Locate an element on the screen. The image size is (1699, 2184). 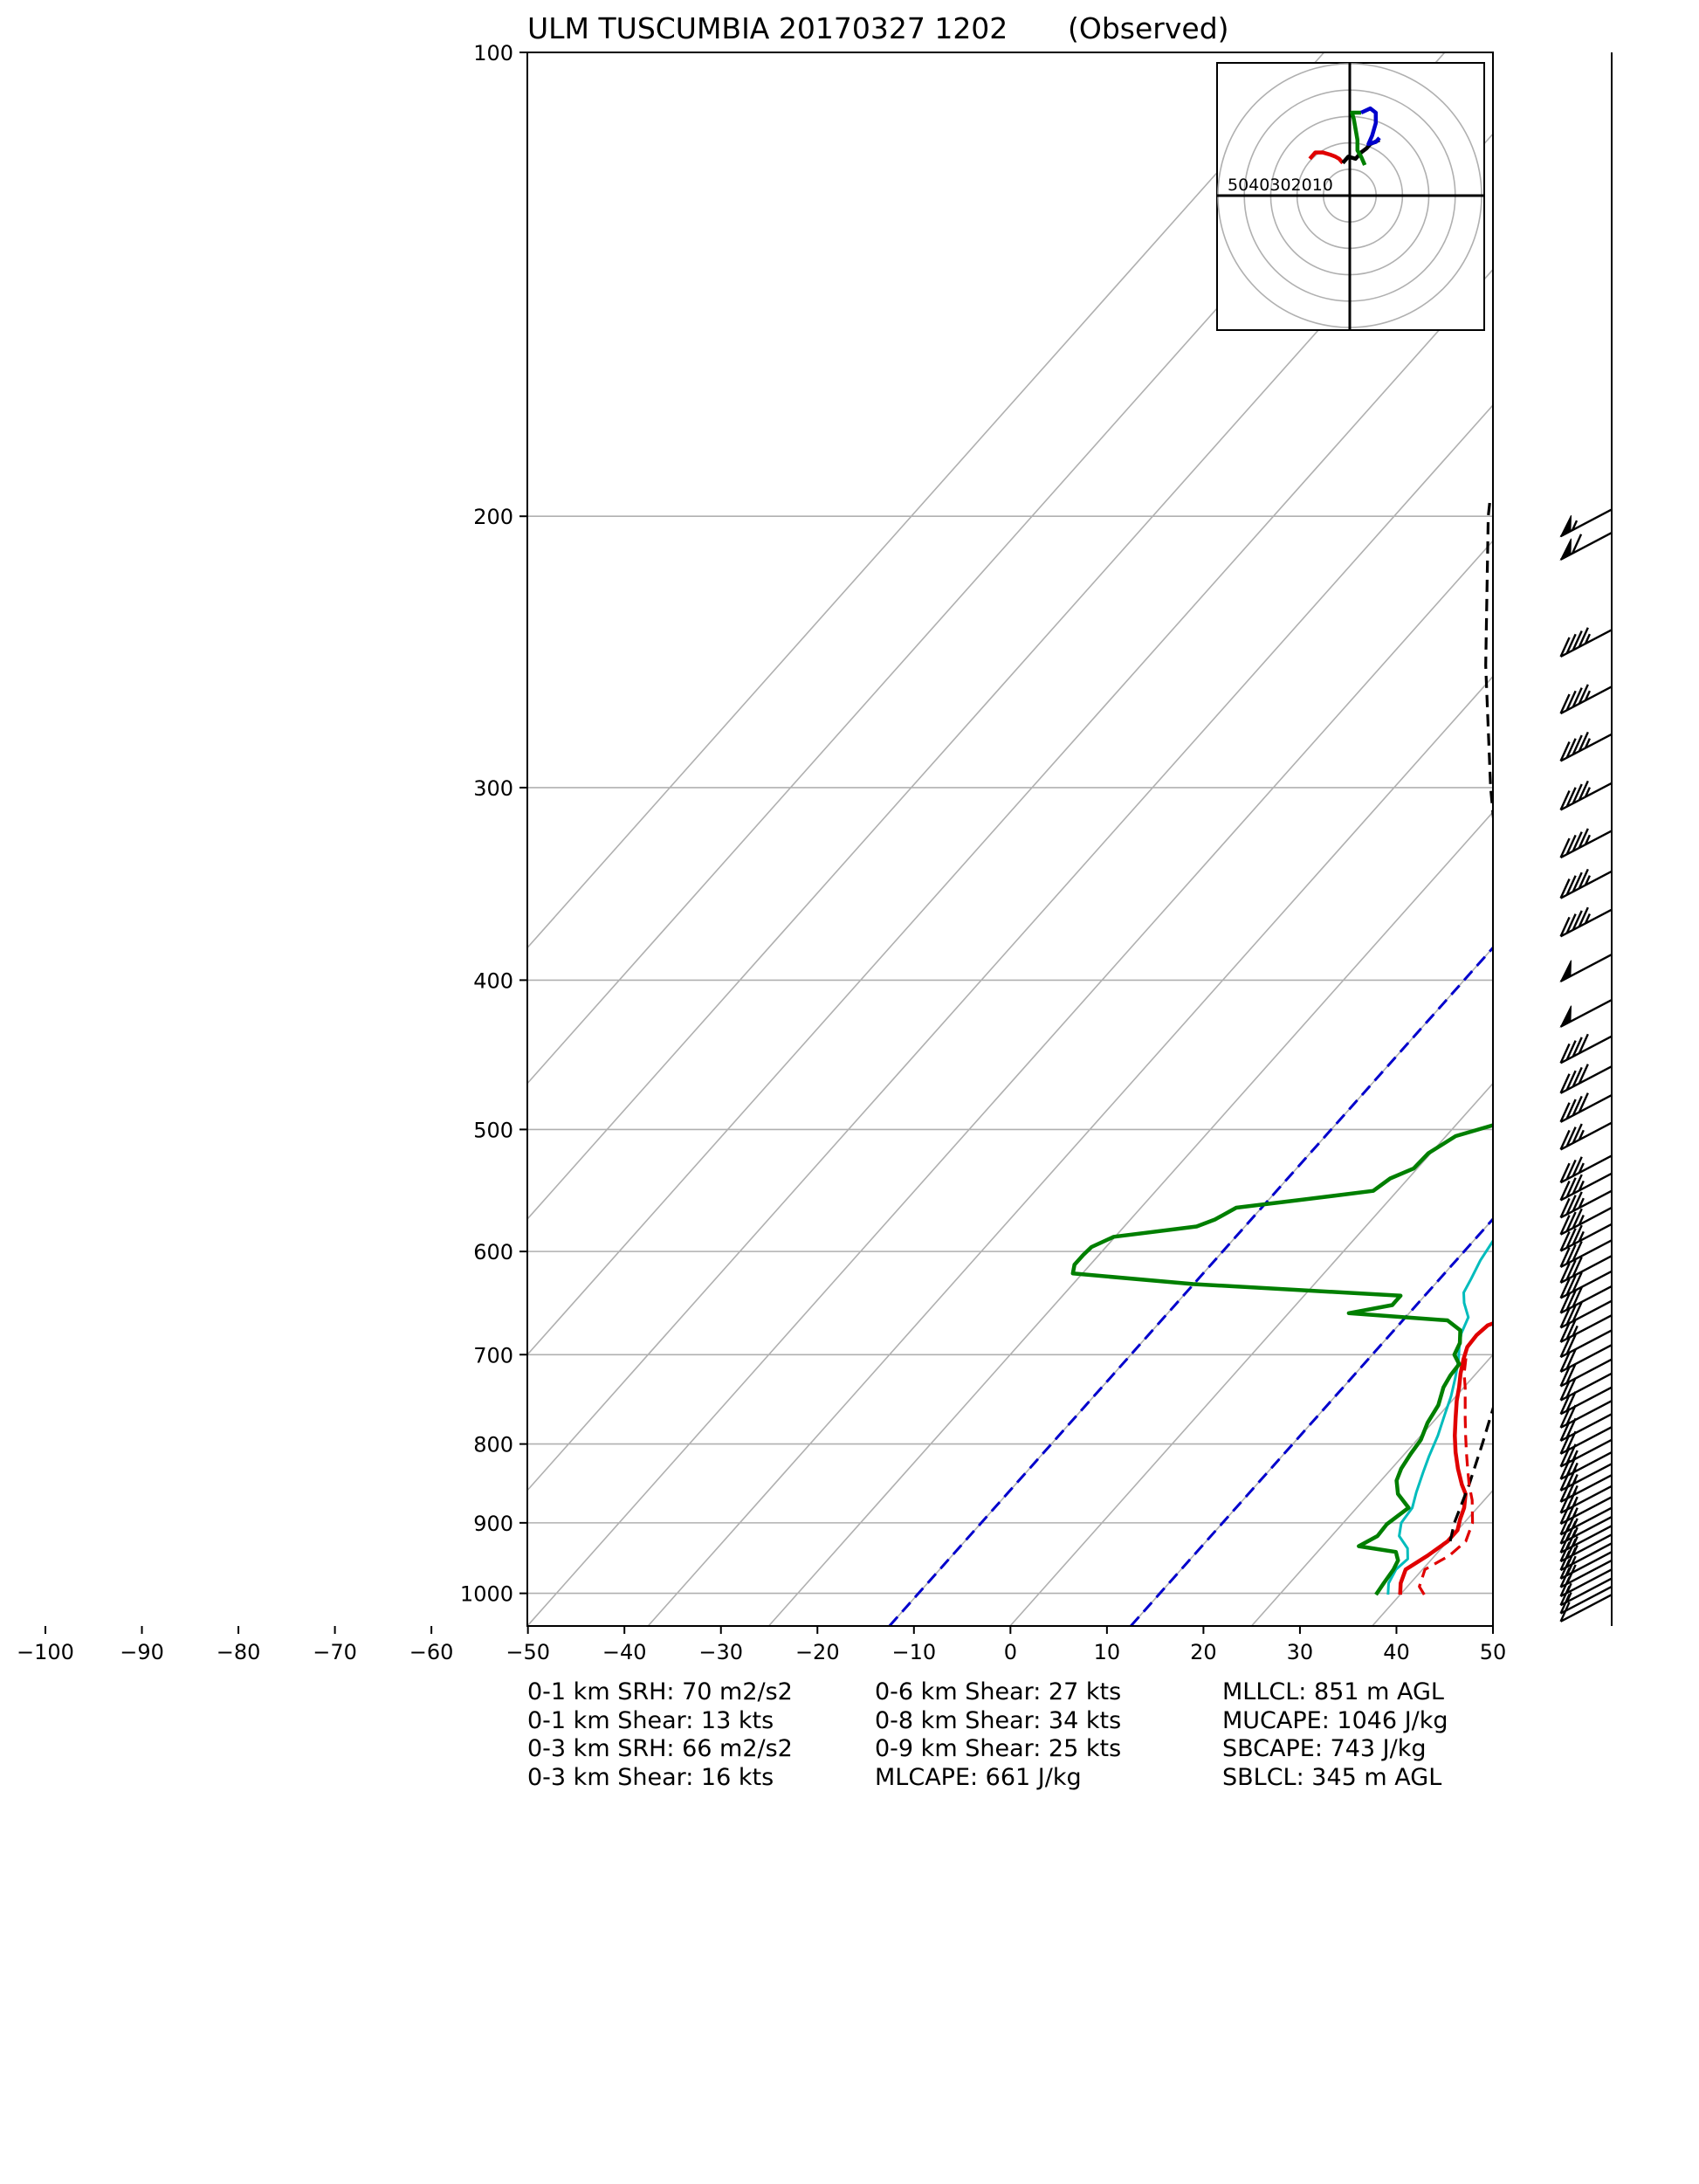
stat-line: 0-6 km Shear: 27 kts is located at coordinates (998, 1691).